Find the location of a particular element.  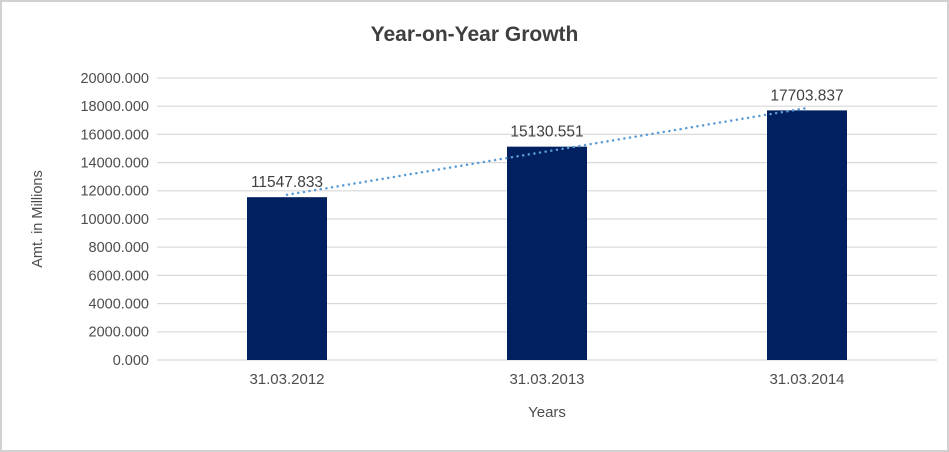

trendline is located at coordinates (547, 151).